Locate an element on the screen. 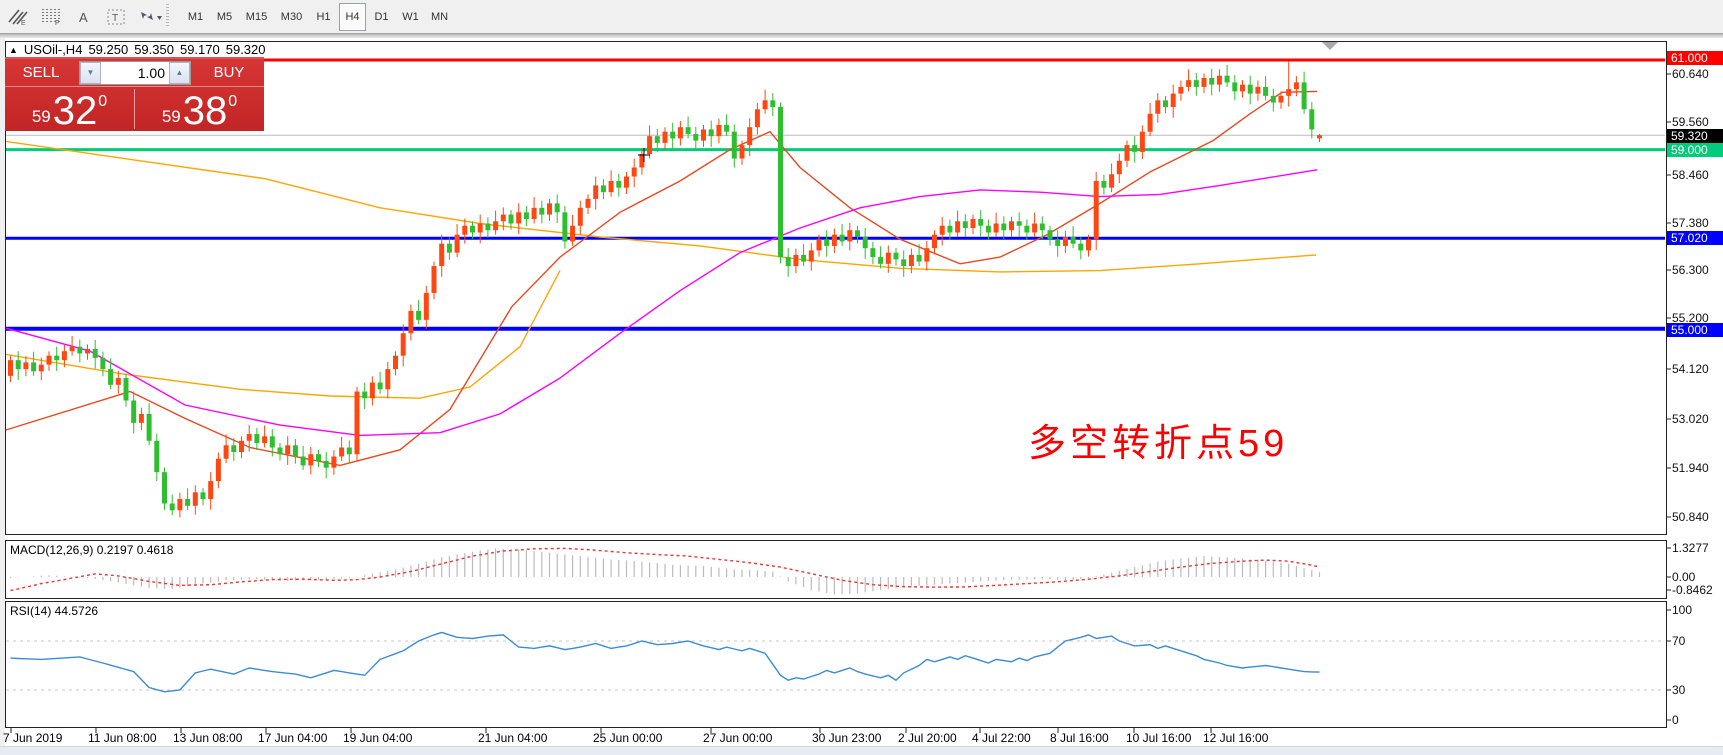  timeframe-button-M15: M15 is located at coordinates (256, 17).